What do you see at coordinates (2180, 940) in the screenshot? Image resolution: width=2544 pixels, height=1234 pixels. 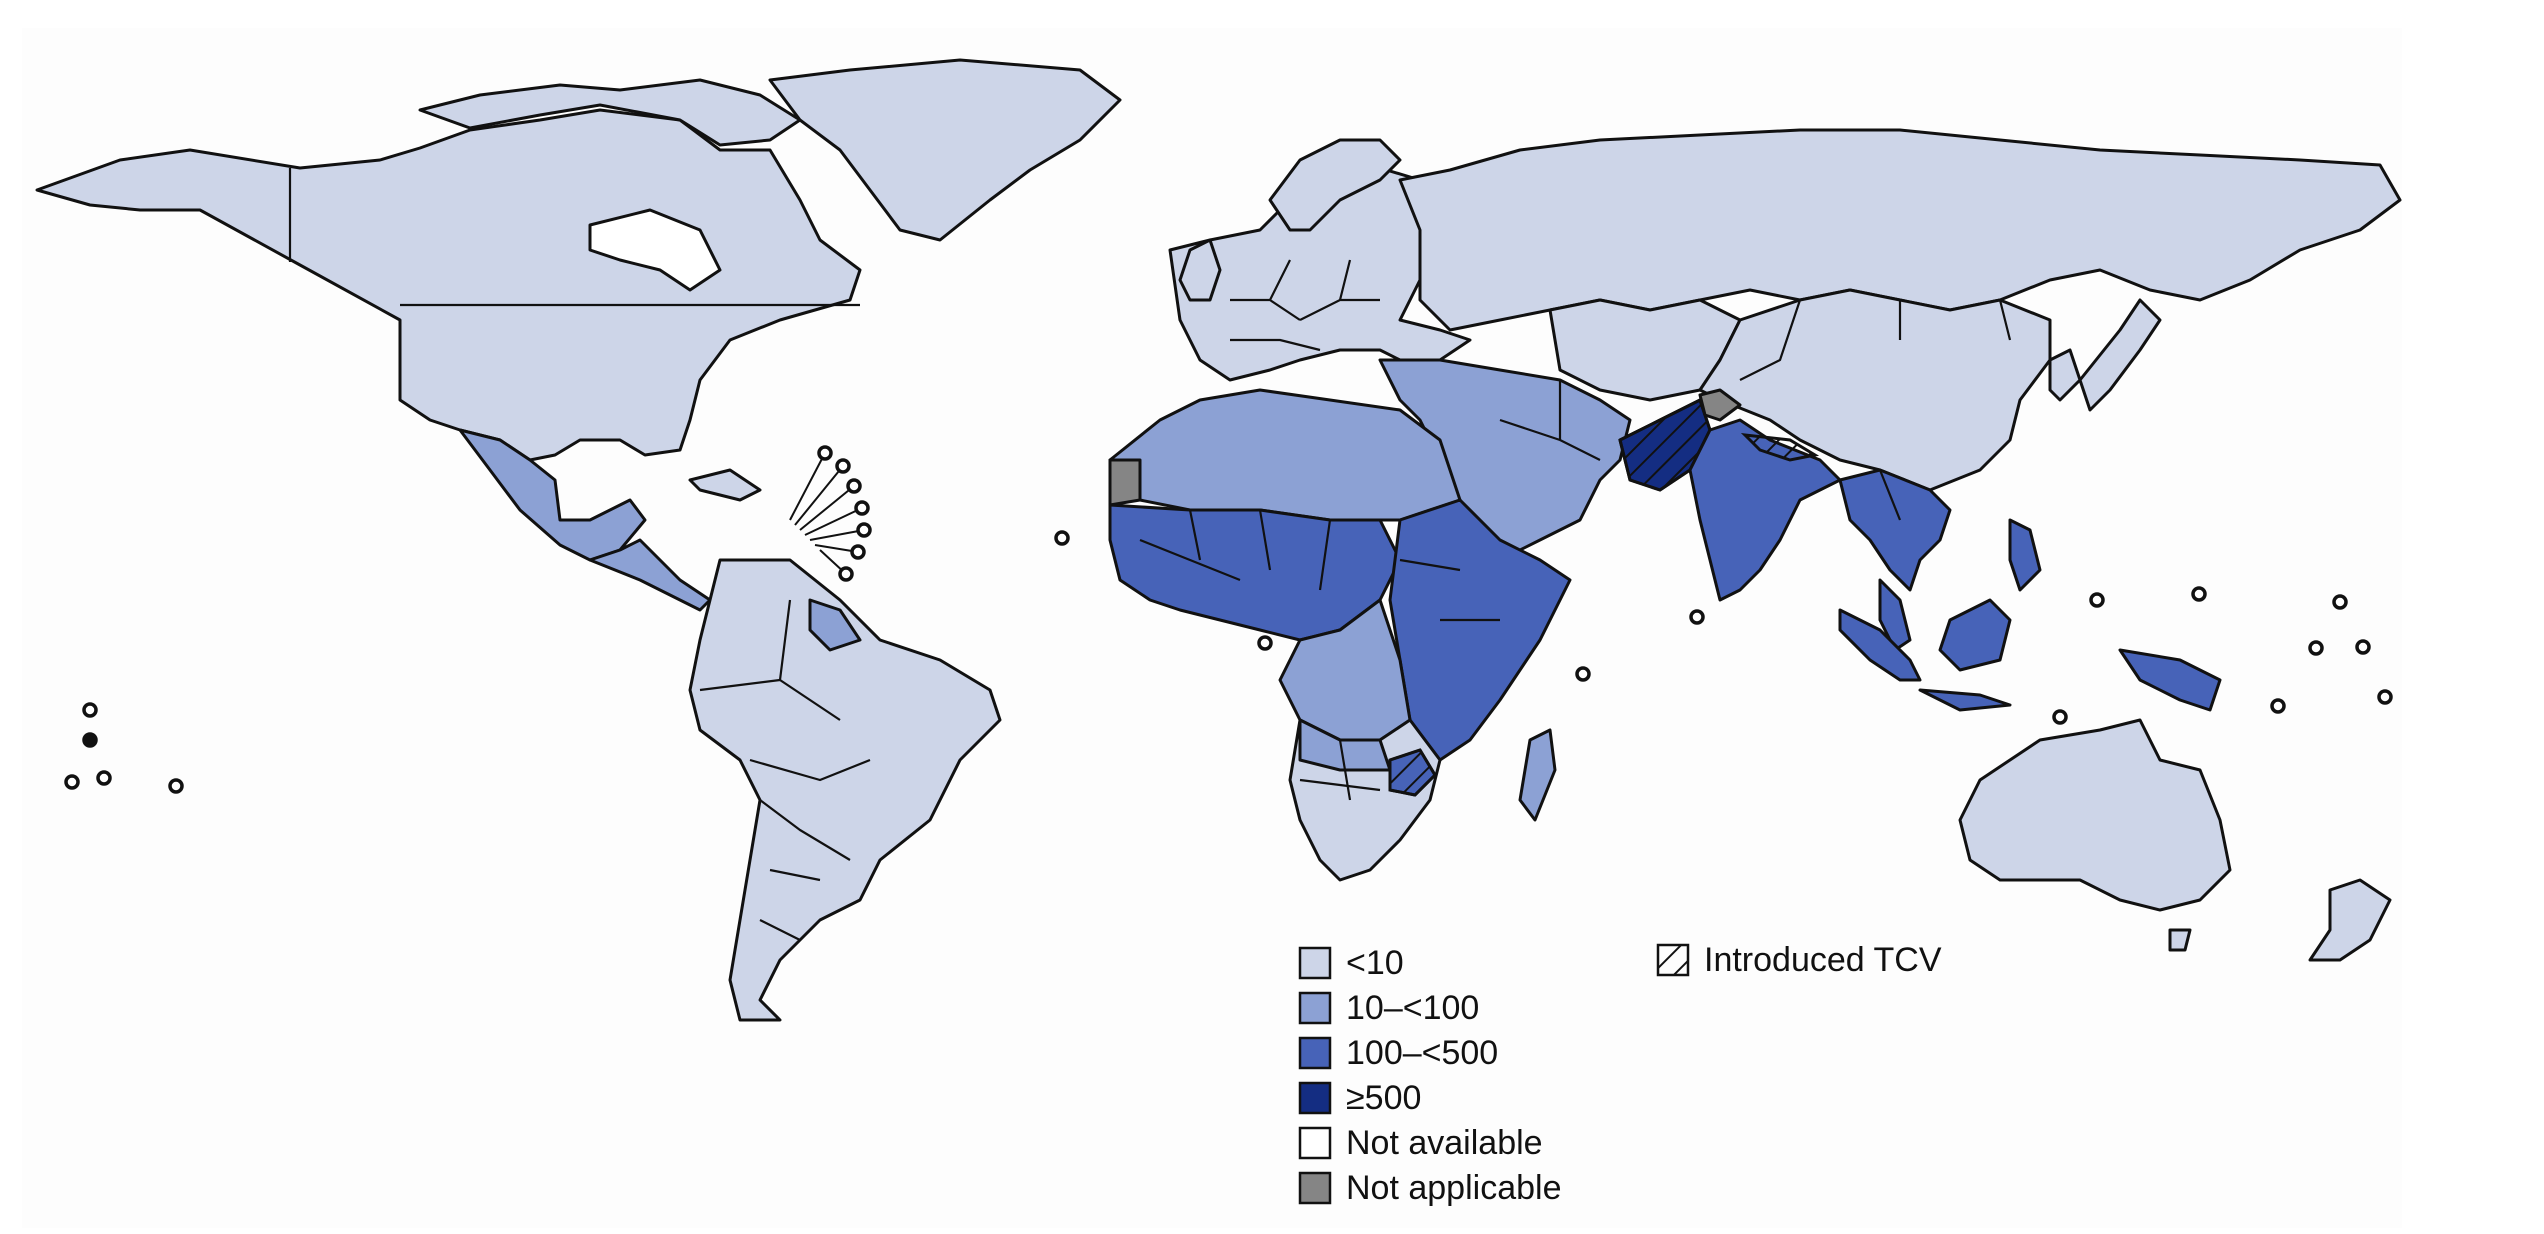 I see `tasmania` at bounding box center [2180, 940].